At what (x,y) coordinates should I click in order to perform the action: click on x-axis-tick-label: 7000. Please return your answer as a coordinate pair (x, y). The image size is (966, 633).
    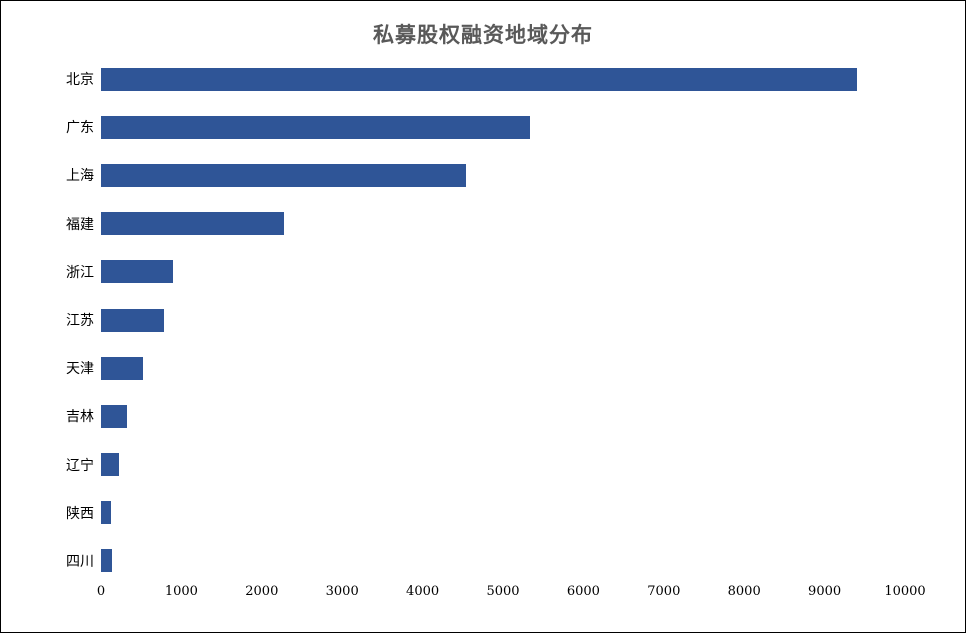
    Looking at the image, I should click on (664, 591).